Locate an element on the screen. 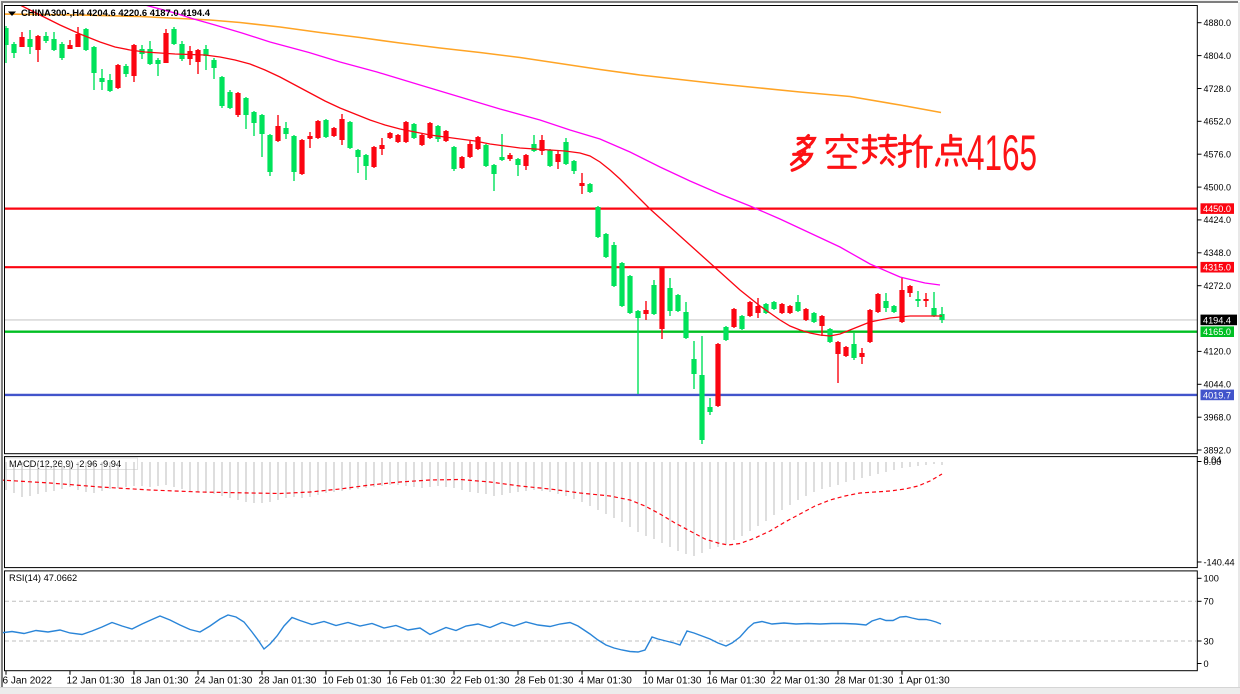  svg-text: 6 Jan 2022 is located at coordinates (28, 681).